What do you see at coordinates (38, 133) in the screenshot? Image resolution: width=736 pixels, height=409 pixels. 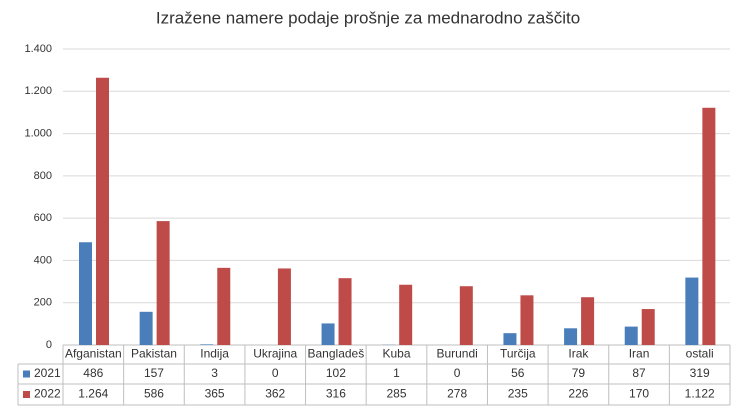 I see `y-tick-label: 1.000` at bounding box center [38, 133].